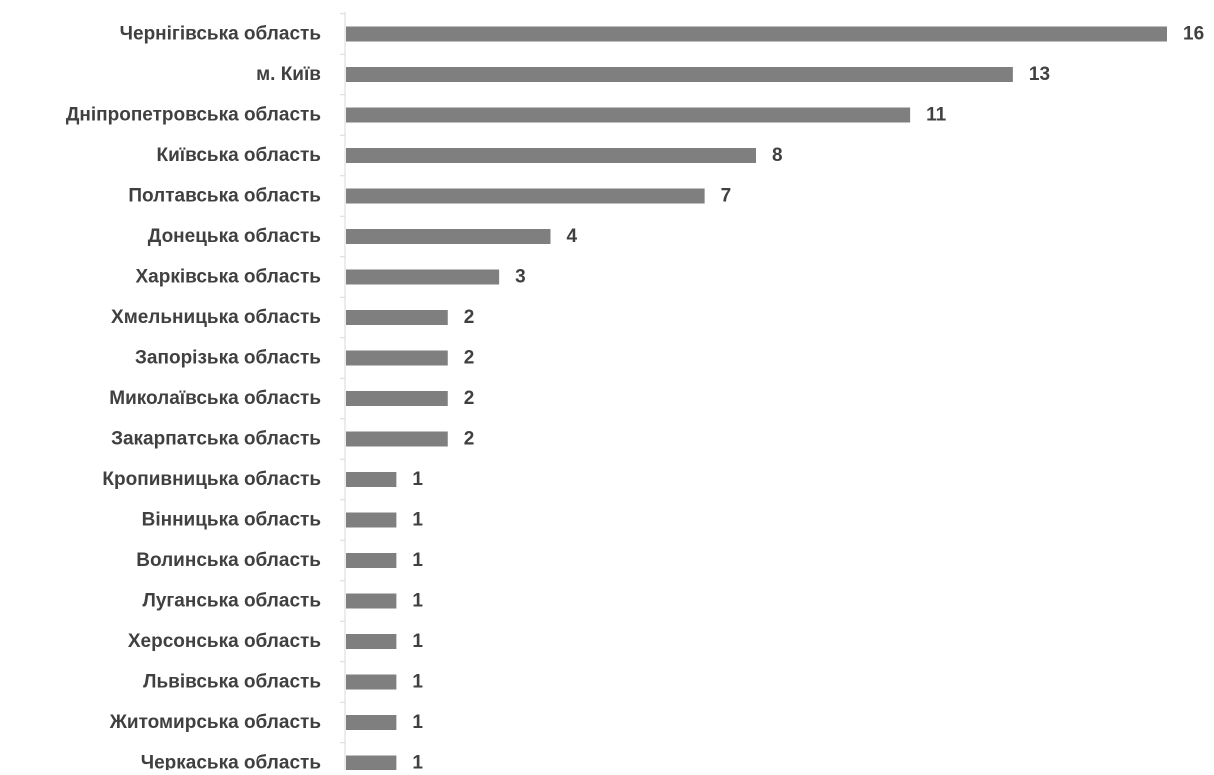  I want to click on data-label: 16, so click(1193, 34).